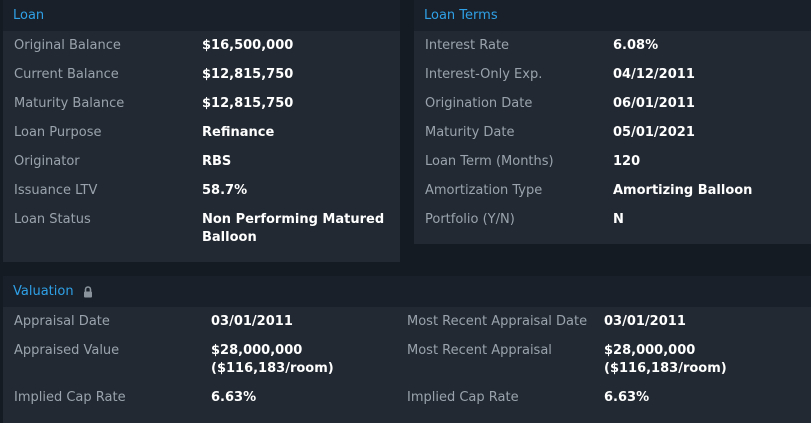 The image size is (811, 423). Describe the element at coordinates (654, 132) in the screenshot. I see `field-value: 05/01/2021` at that location.